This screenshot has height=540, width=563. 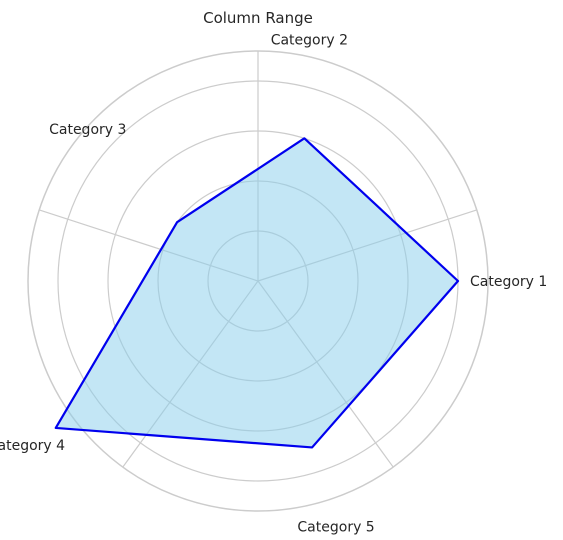 What do you see at coordinates (309, 40) in the screenshot?
I see `category-label-2: Category 2` at bounding box center [309, 40].